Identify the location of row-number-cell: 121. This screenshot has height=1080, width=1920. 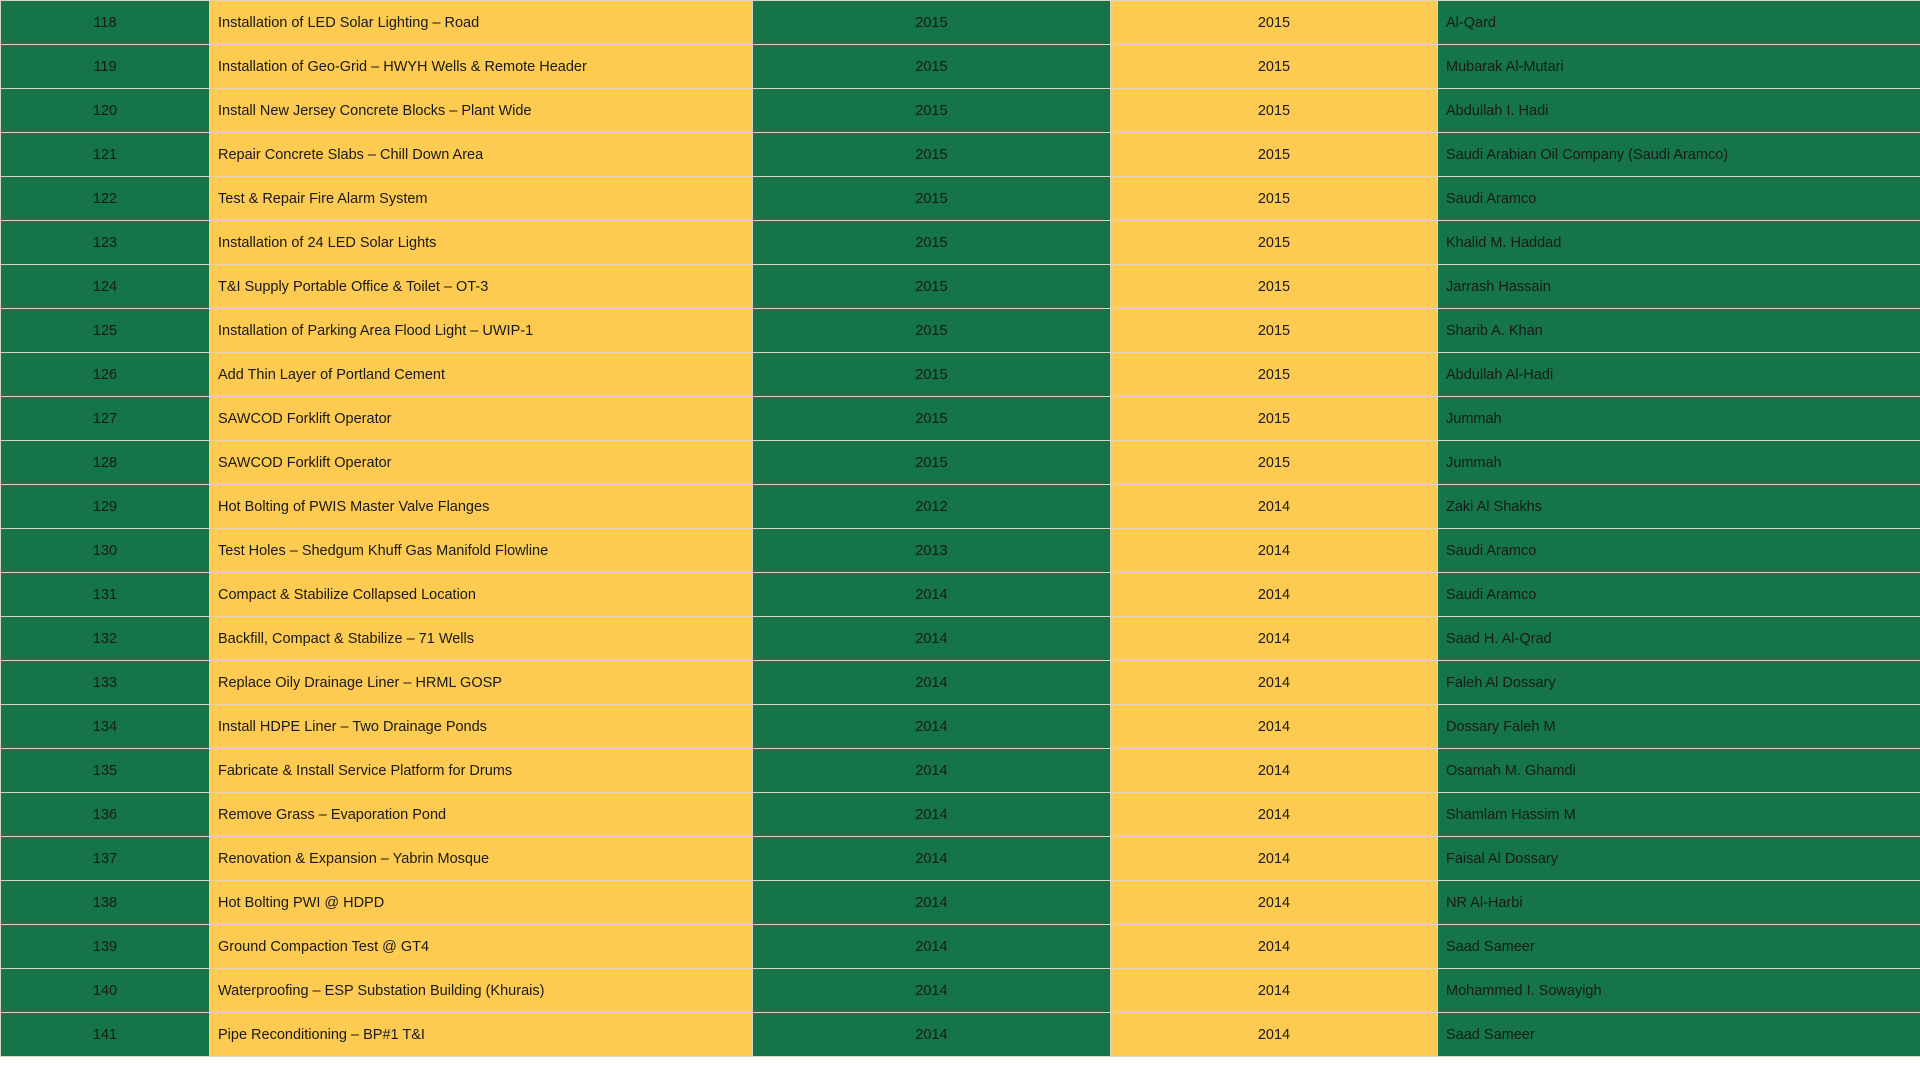
(105, 154).